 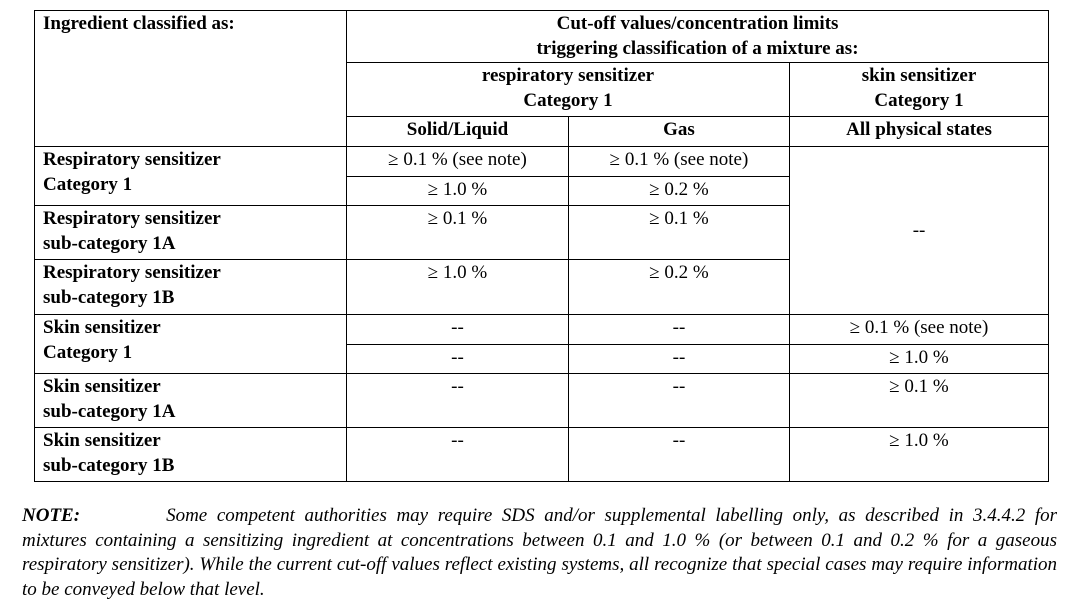 I want to click on row-label: Skin sensitizer Category 1, so click(x=190, y=344).